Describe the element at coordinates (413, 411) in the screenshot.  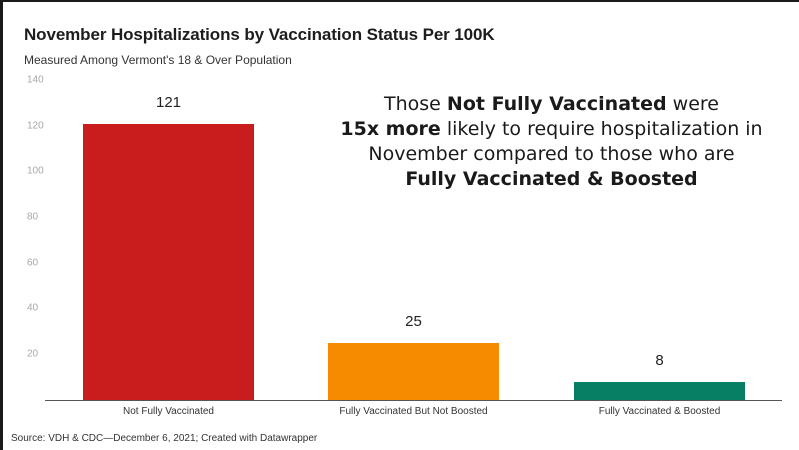
I see `x-category-label: Fully Vaccinated But Not Boosted` at that location.